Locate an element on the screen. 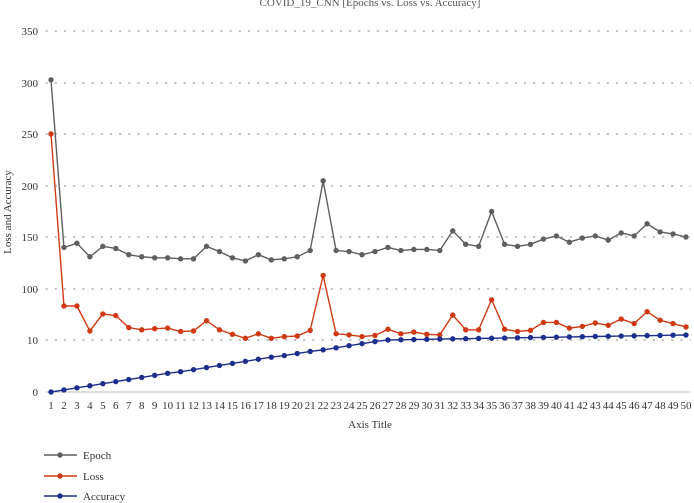 The image size is (694, 503). x-tick-label: 45 is located at coordinates (622, 406).